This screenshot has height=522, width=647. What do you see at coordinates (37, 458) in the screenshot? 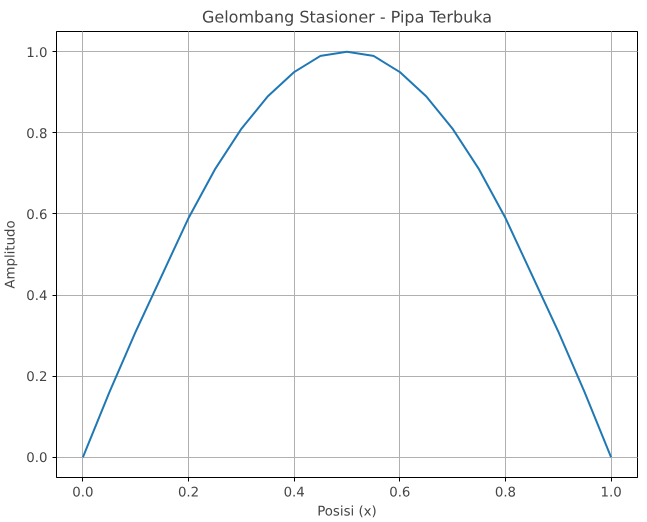
I see `y-tick-label: 0.0` at bounding box center [37, 458].